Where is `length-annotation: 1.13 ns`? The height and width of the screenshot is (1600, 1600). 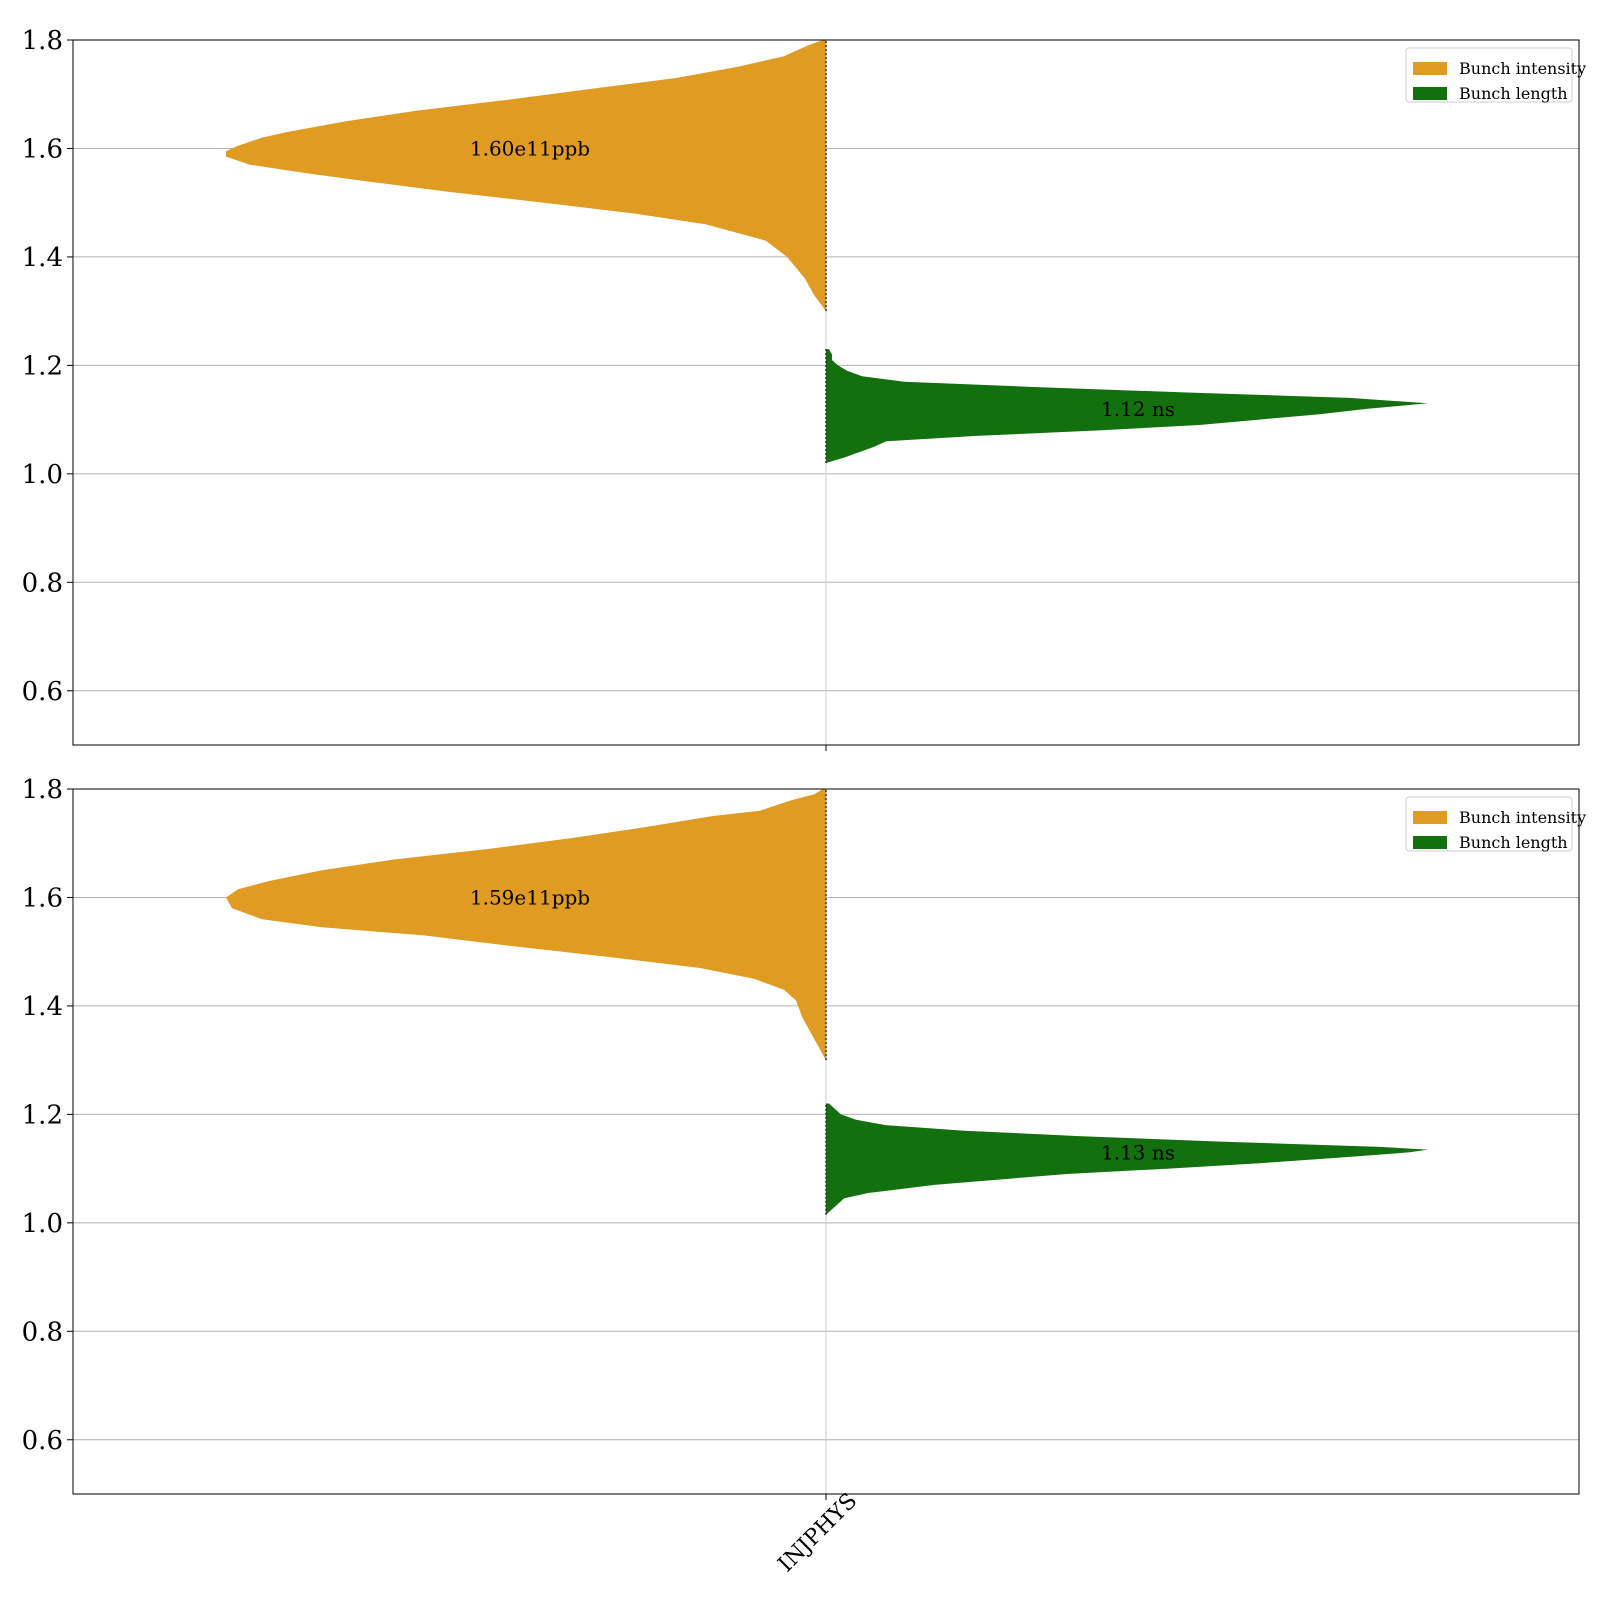 length-annotation: 1.13 ns is located at coordinates (1138, 1152).